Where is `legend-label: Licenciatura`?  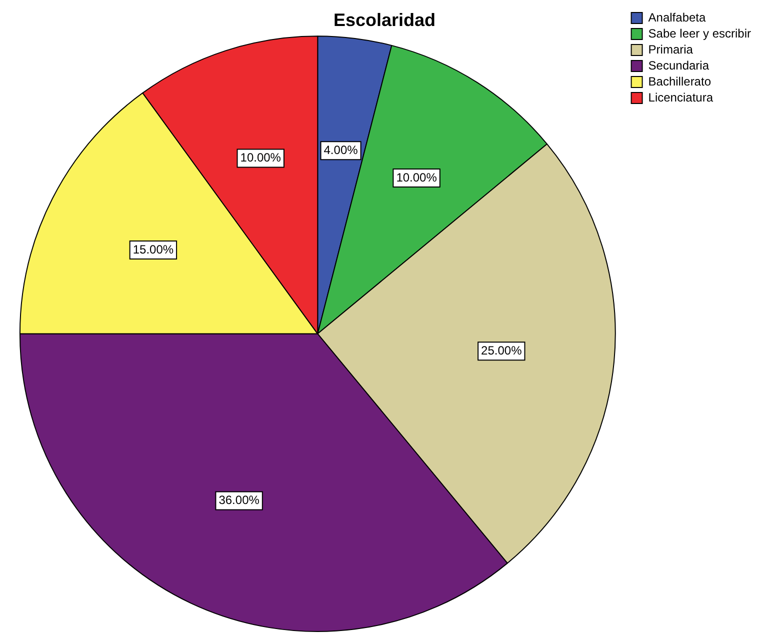 legend-label: Licenciatura is located at coordinates (681, 97).